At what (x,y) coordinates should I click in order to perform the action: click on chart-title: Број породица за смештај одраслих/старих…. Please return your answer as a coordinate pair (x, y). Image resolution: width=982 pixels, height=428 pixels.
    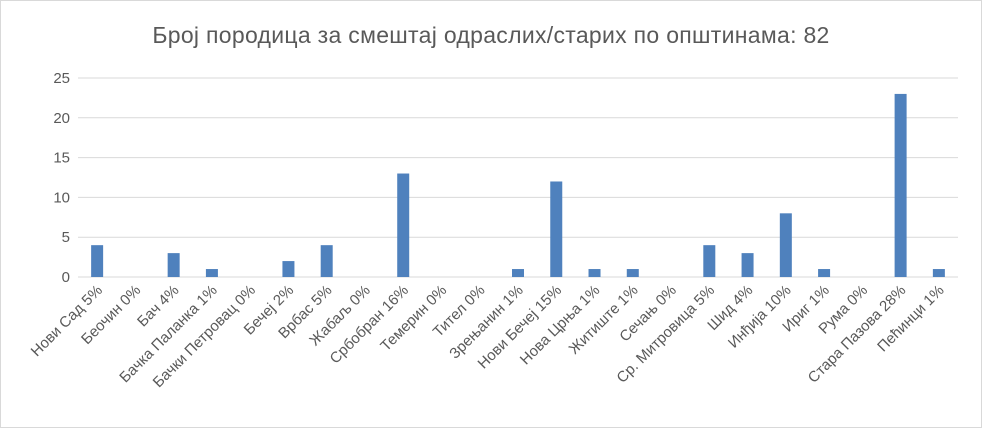
    Looking at the image, I should click on (491, 35).